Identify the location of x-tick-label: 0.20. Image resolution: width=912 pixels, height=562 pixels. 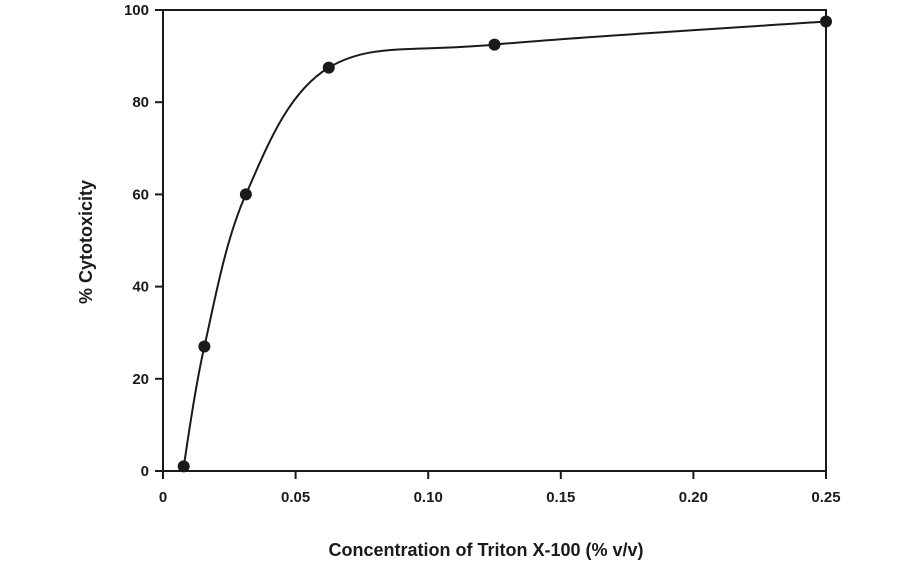
(693, 497).